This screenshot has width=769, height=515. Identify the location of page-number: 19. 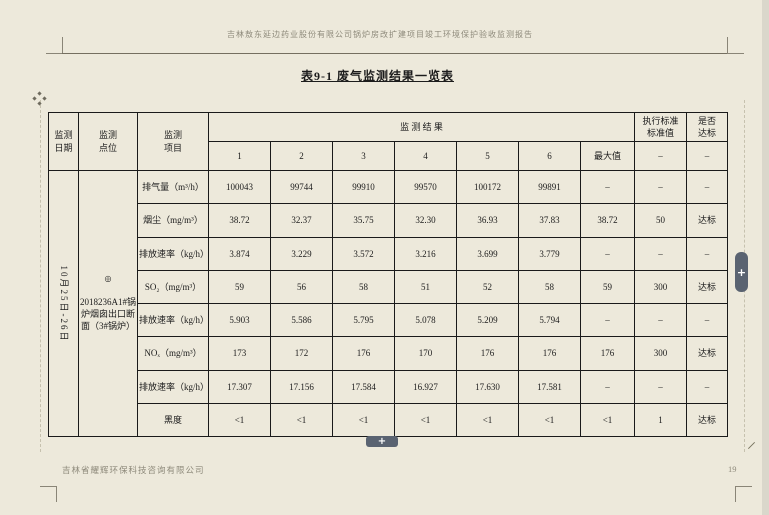
(732, 469).